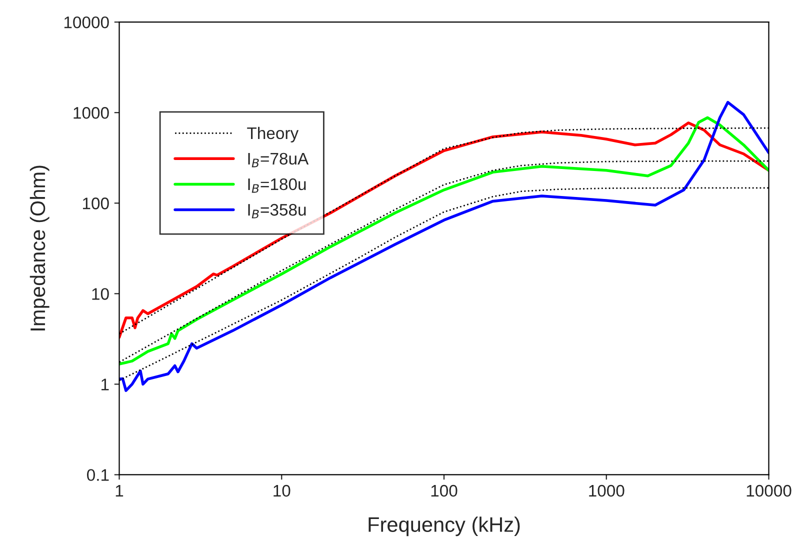  I want to click on legend-label: I$_{B}$=358u, so click(277, 211).